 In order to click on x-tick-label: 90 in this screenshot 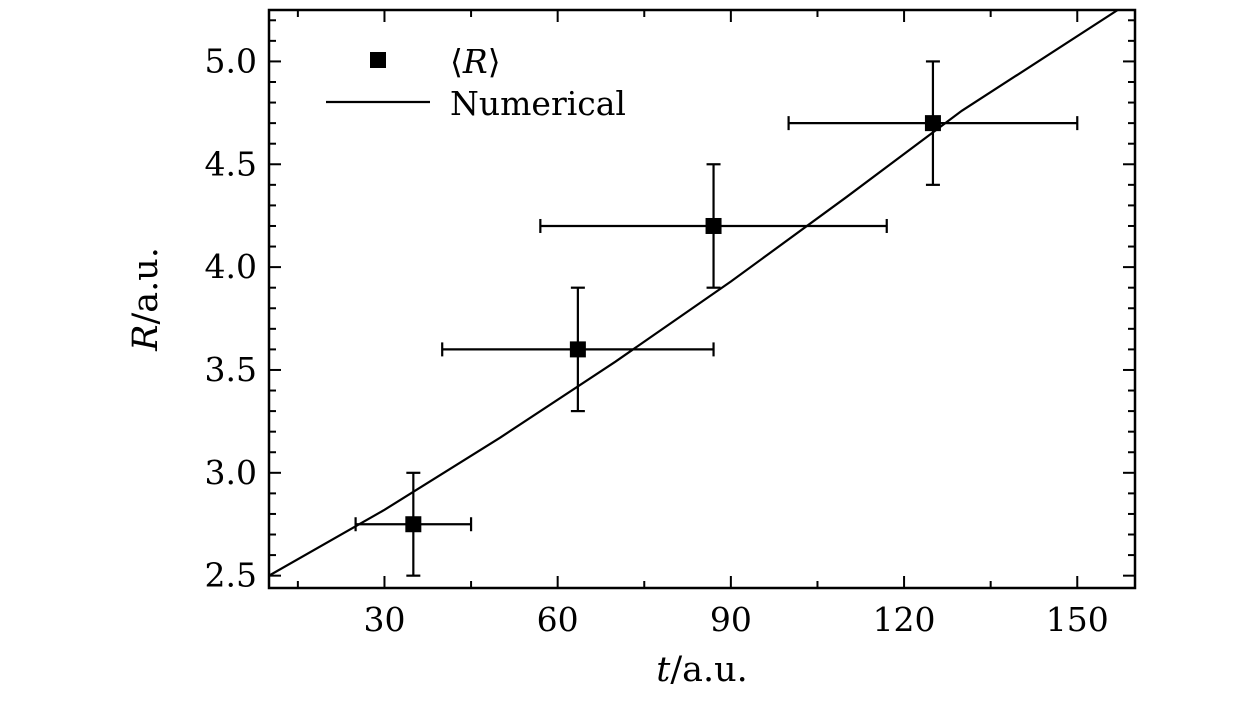, I will do `click(731, 619)`.